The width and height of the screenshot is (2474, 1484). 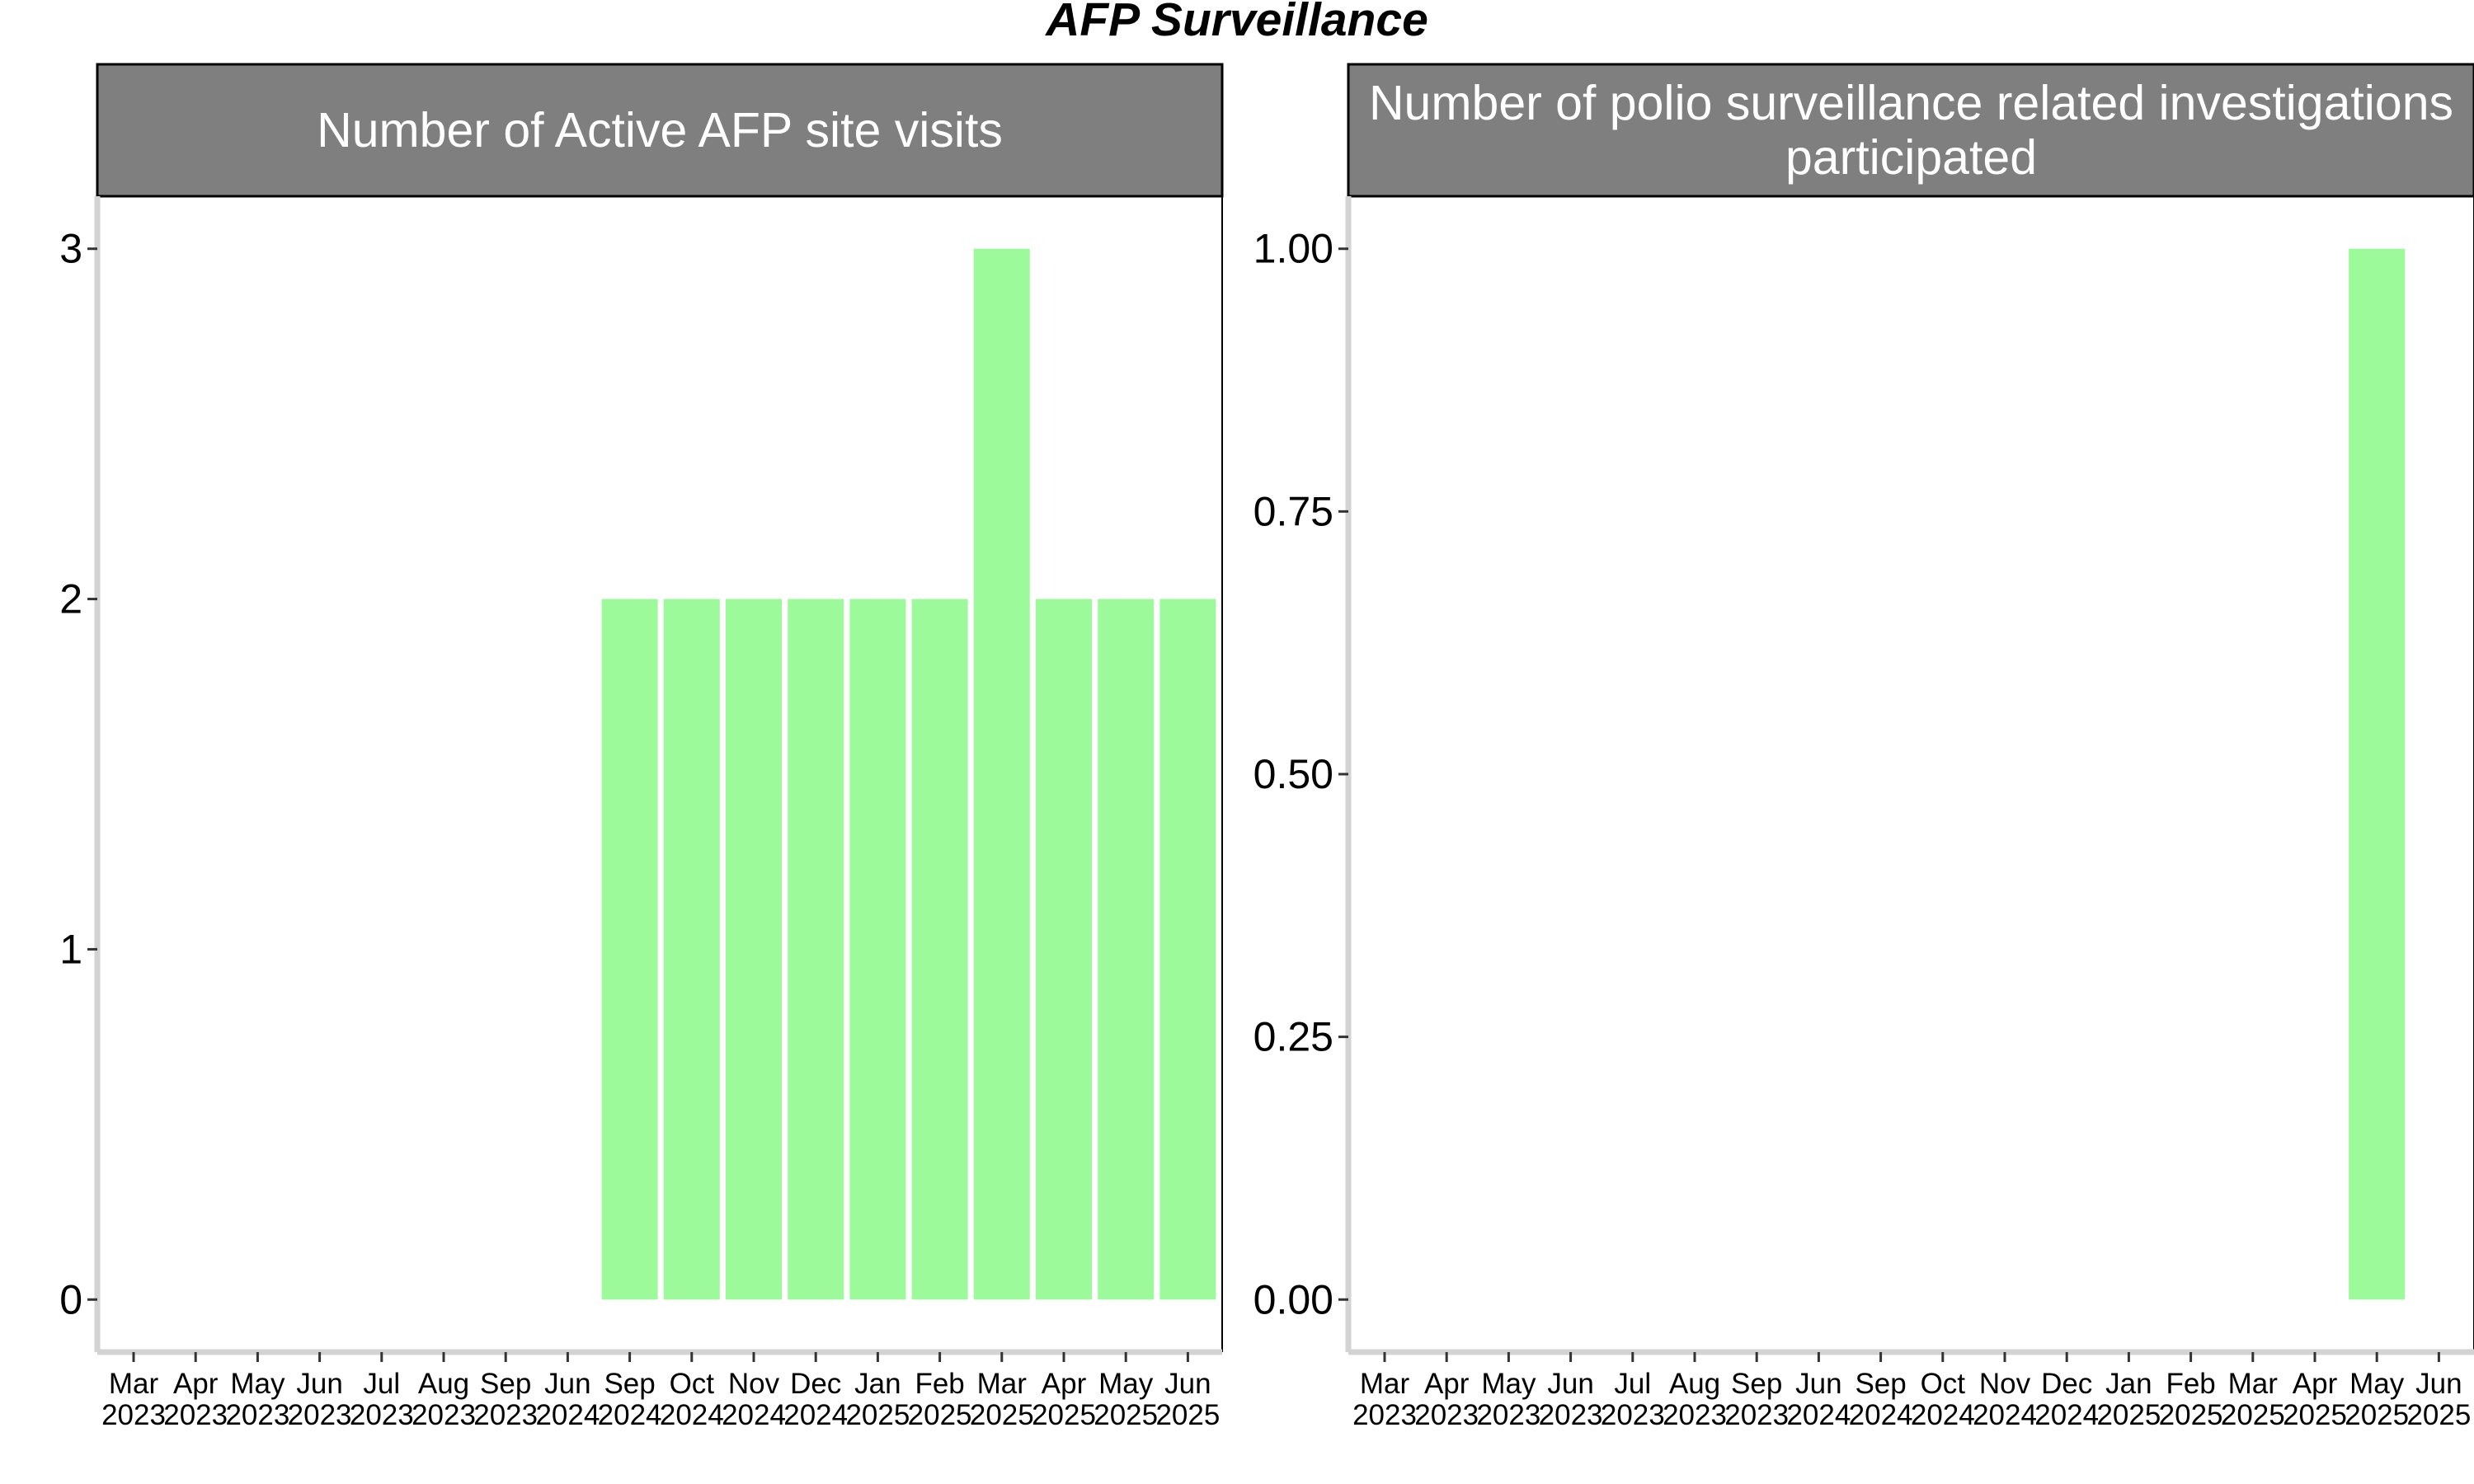 I want to click on y-tick-label: 0.50, so click(x=1293, y=774).